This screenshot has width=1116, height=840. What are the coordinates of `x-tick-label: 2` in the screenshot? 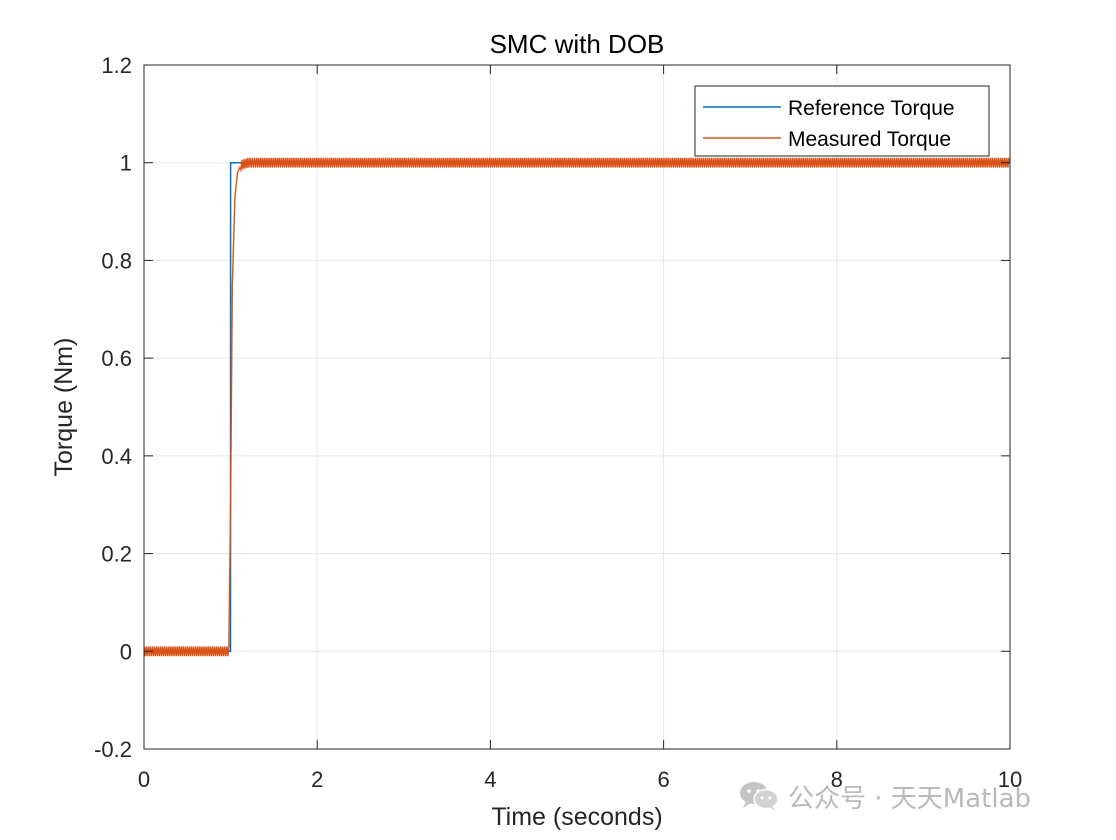 It's located at (317, 779).